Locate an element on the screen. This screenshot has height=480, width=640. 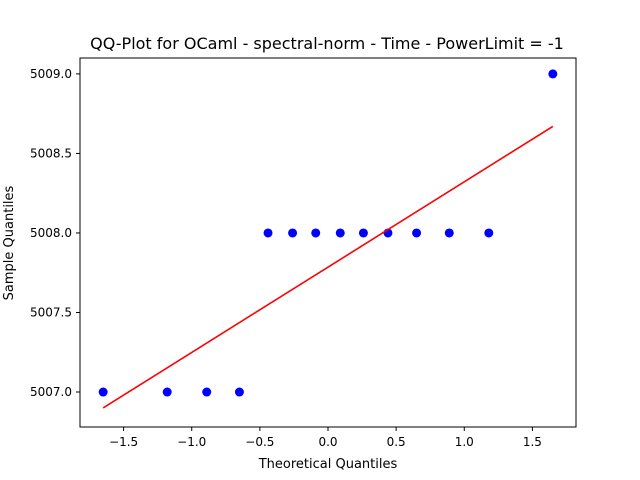
x-tick-label: 0.0 is located at coordinates (327, 442).